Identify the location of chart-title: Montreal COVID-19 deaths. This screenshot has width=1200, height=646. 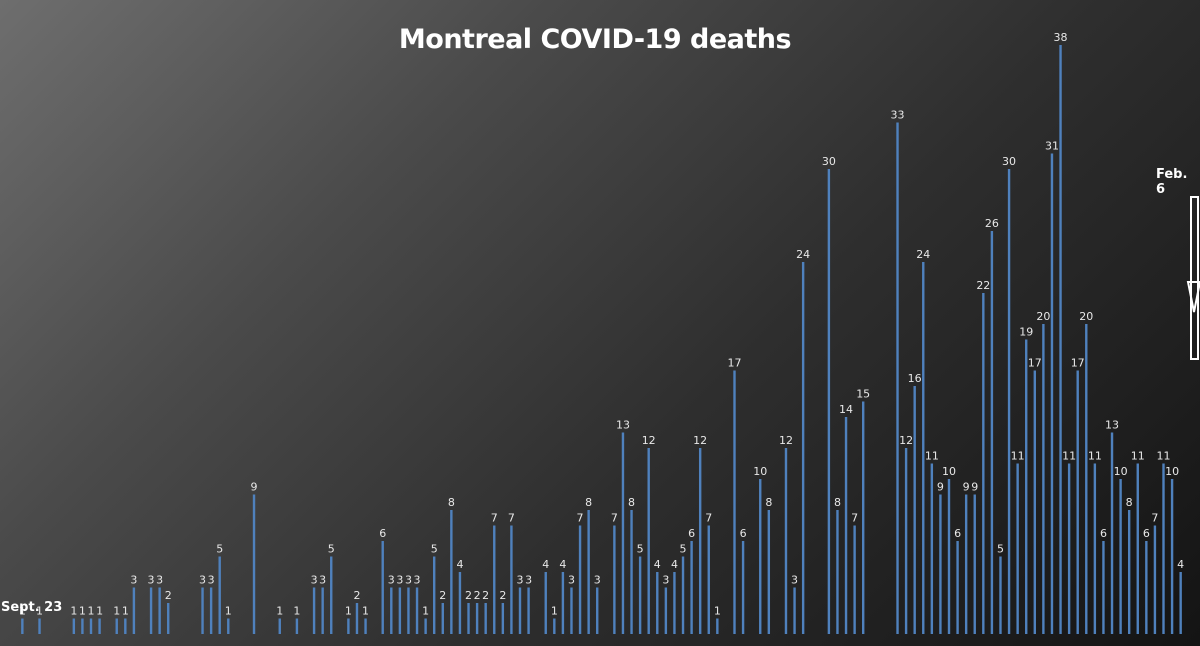
(595, 39).